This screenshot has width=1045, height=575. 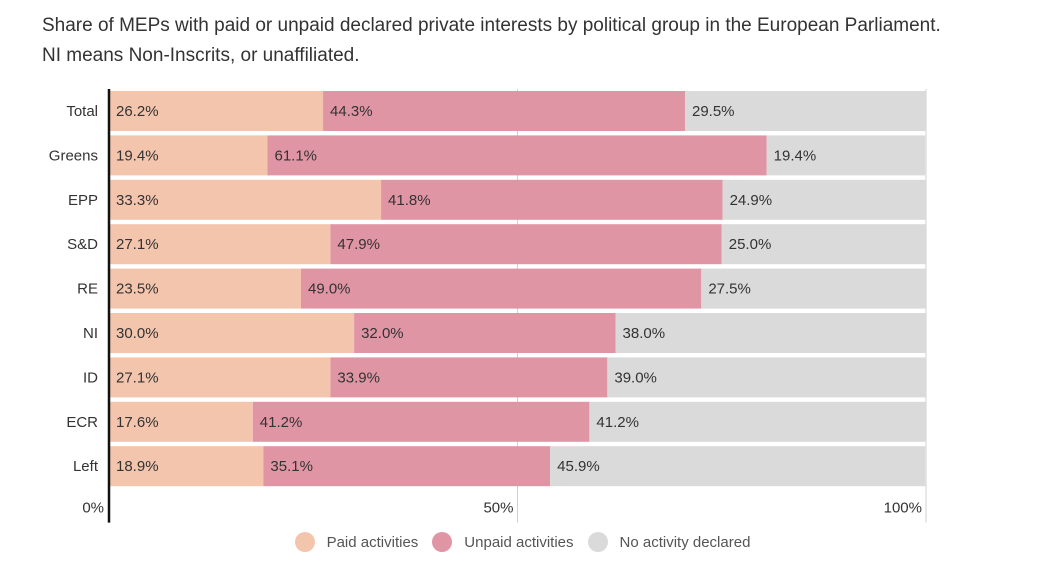 What do you see at coordinates (93, 508) in the screenshot?
I see `x-tick-label: 0%` at bounding box center [93, 508].